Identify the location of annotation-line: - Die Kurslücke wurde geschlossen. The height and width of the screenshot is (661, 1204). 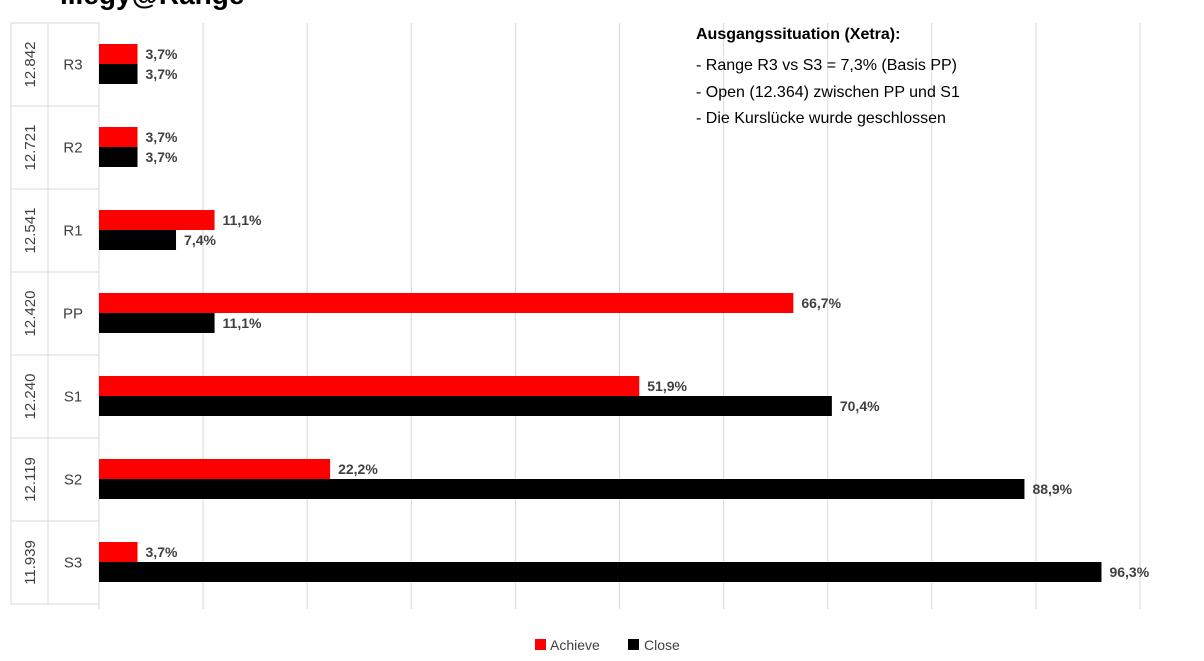
(821, 118).